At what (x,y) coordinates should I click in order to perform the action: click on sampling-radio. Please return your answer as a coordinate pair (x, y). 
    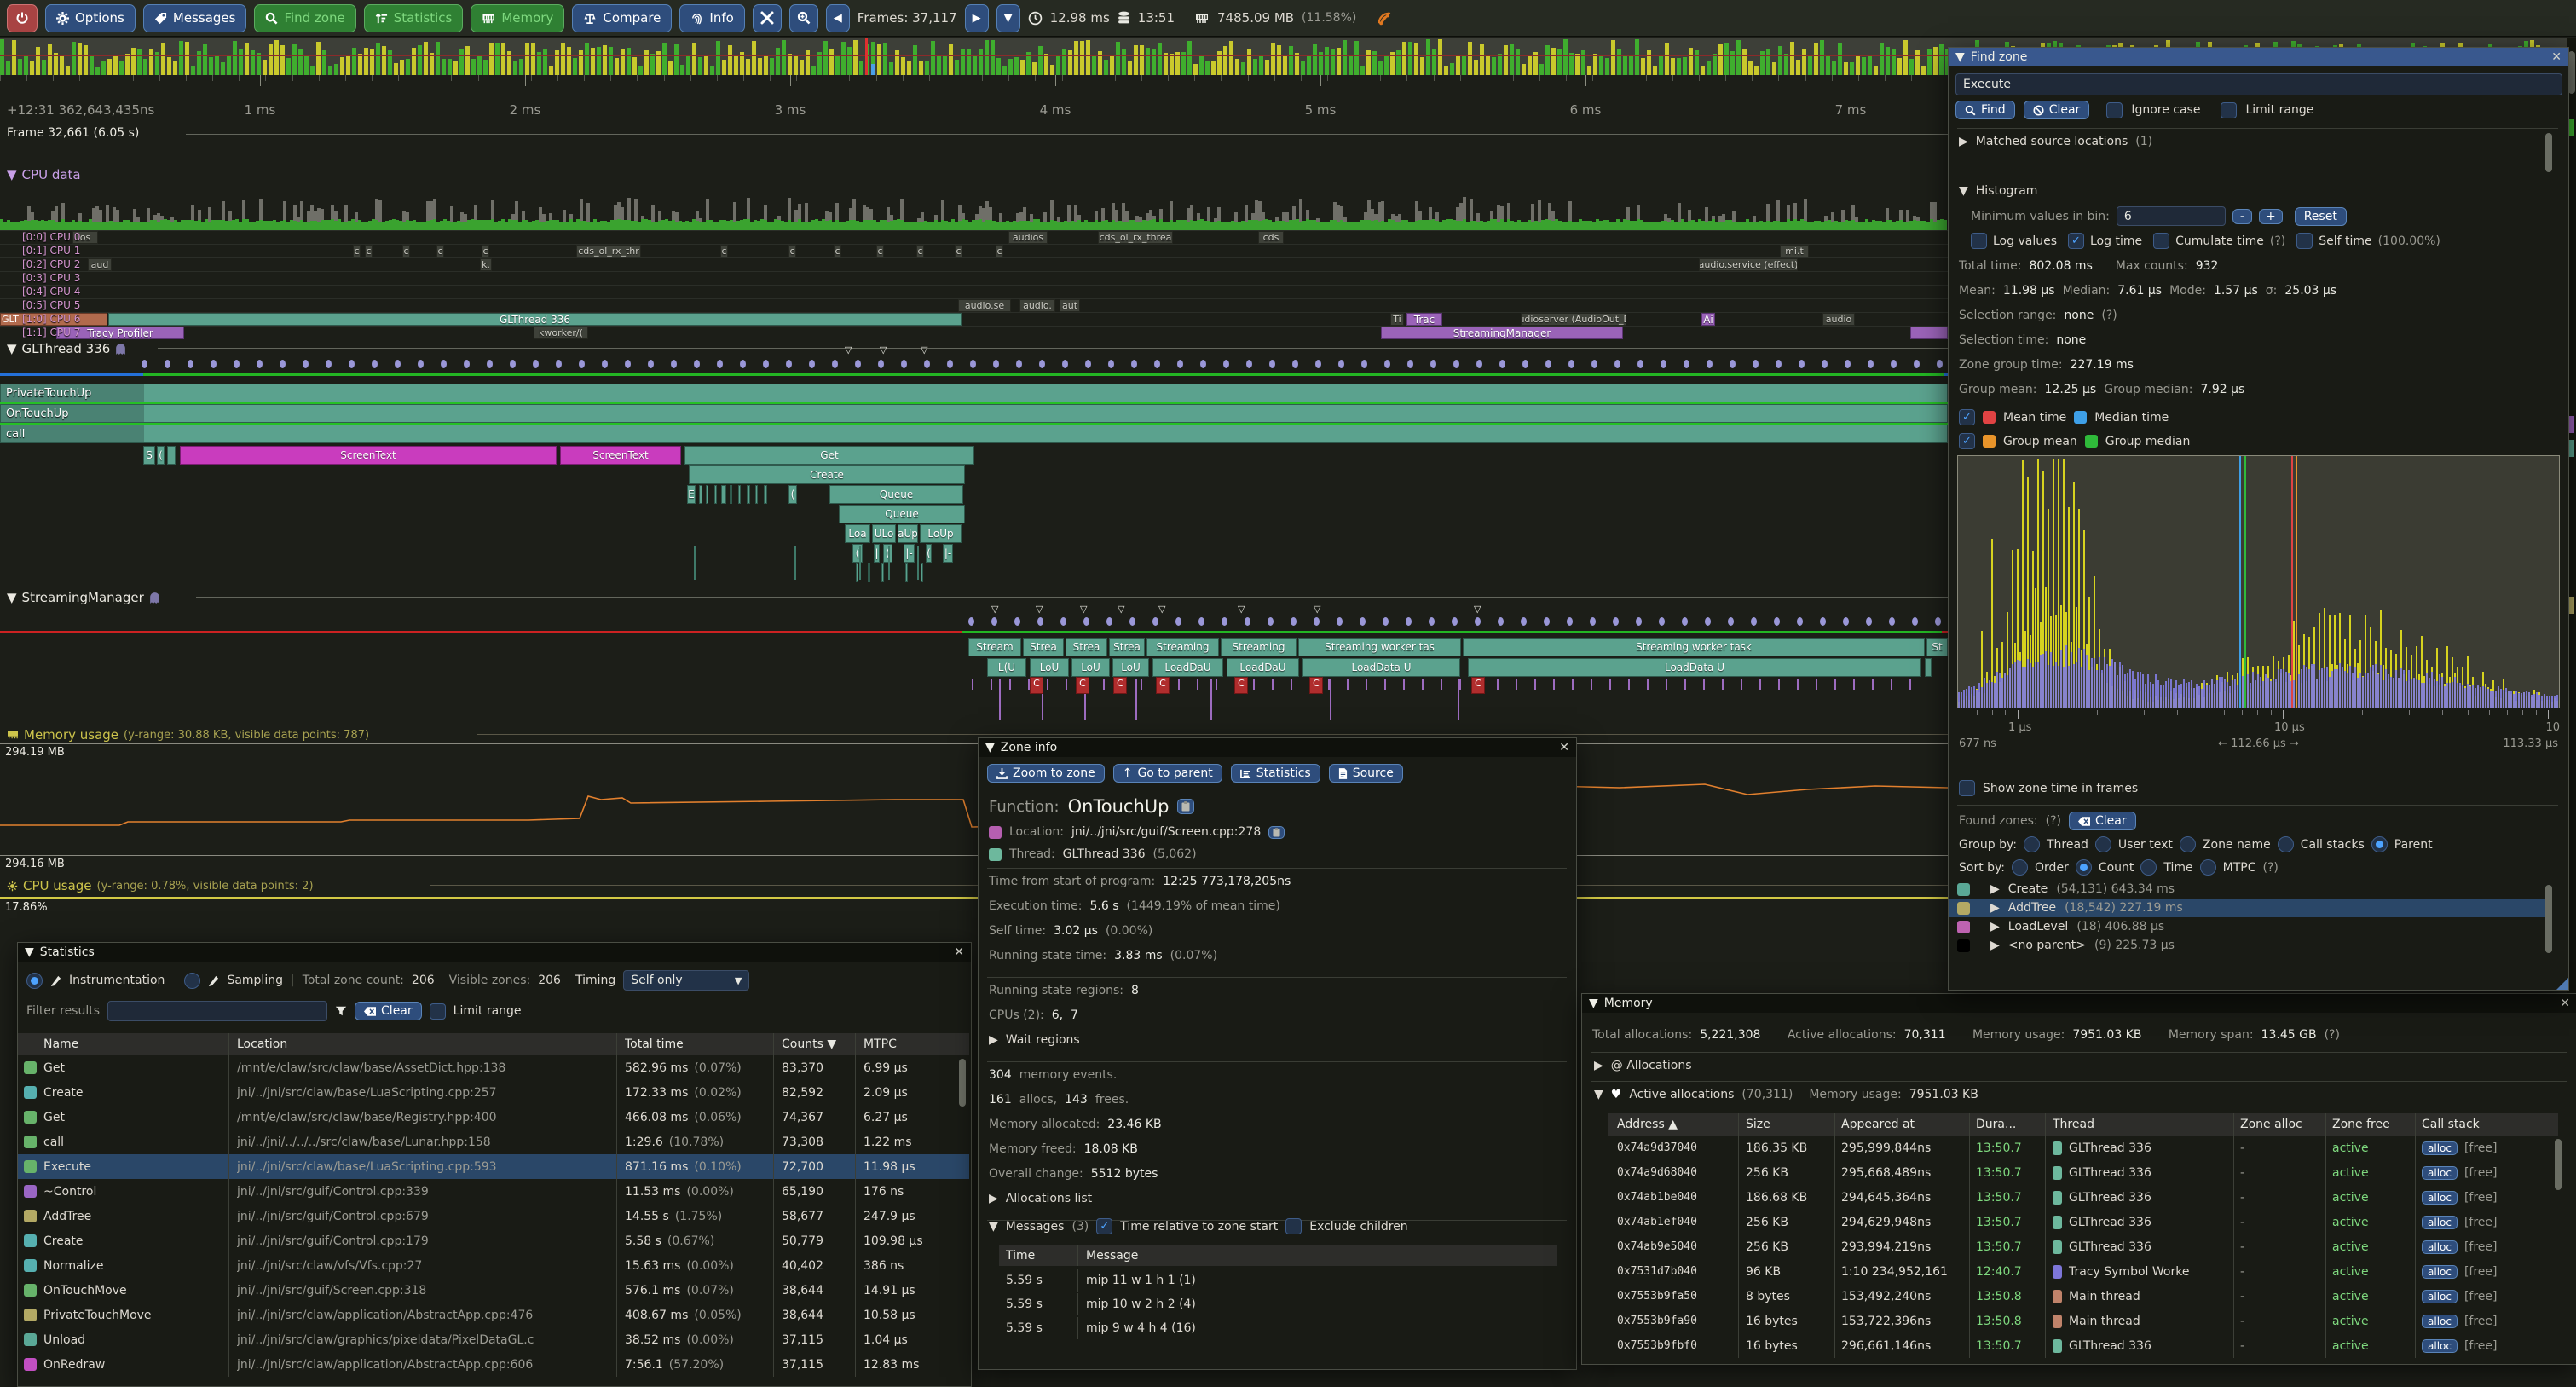
    Looking at the image, I should click on (192, 980).